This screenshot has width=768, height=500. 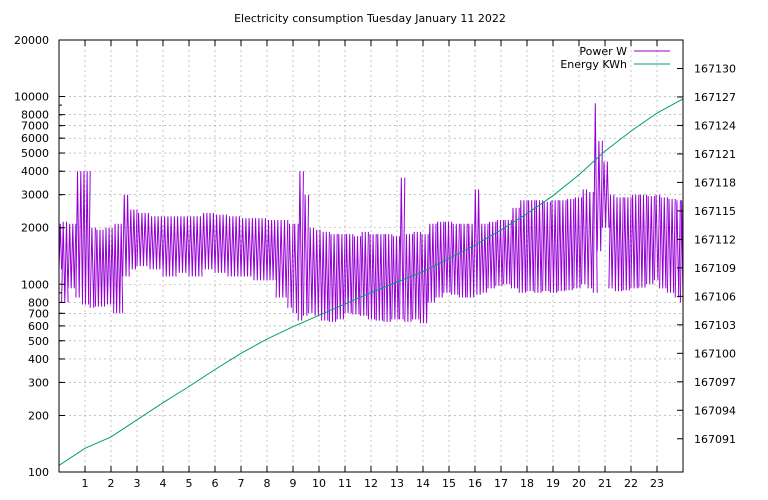 What do you see at coordinates (35, 138) in the screenshot?
I see `y-tick-label: 6000` at bounding box center [35, 138].